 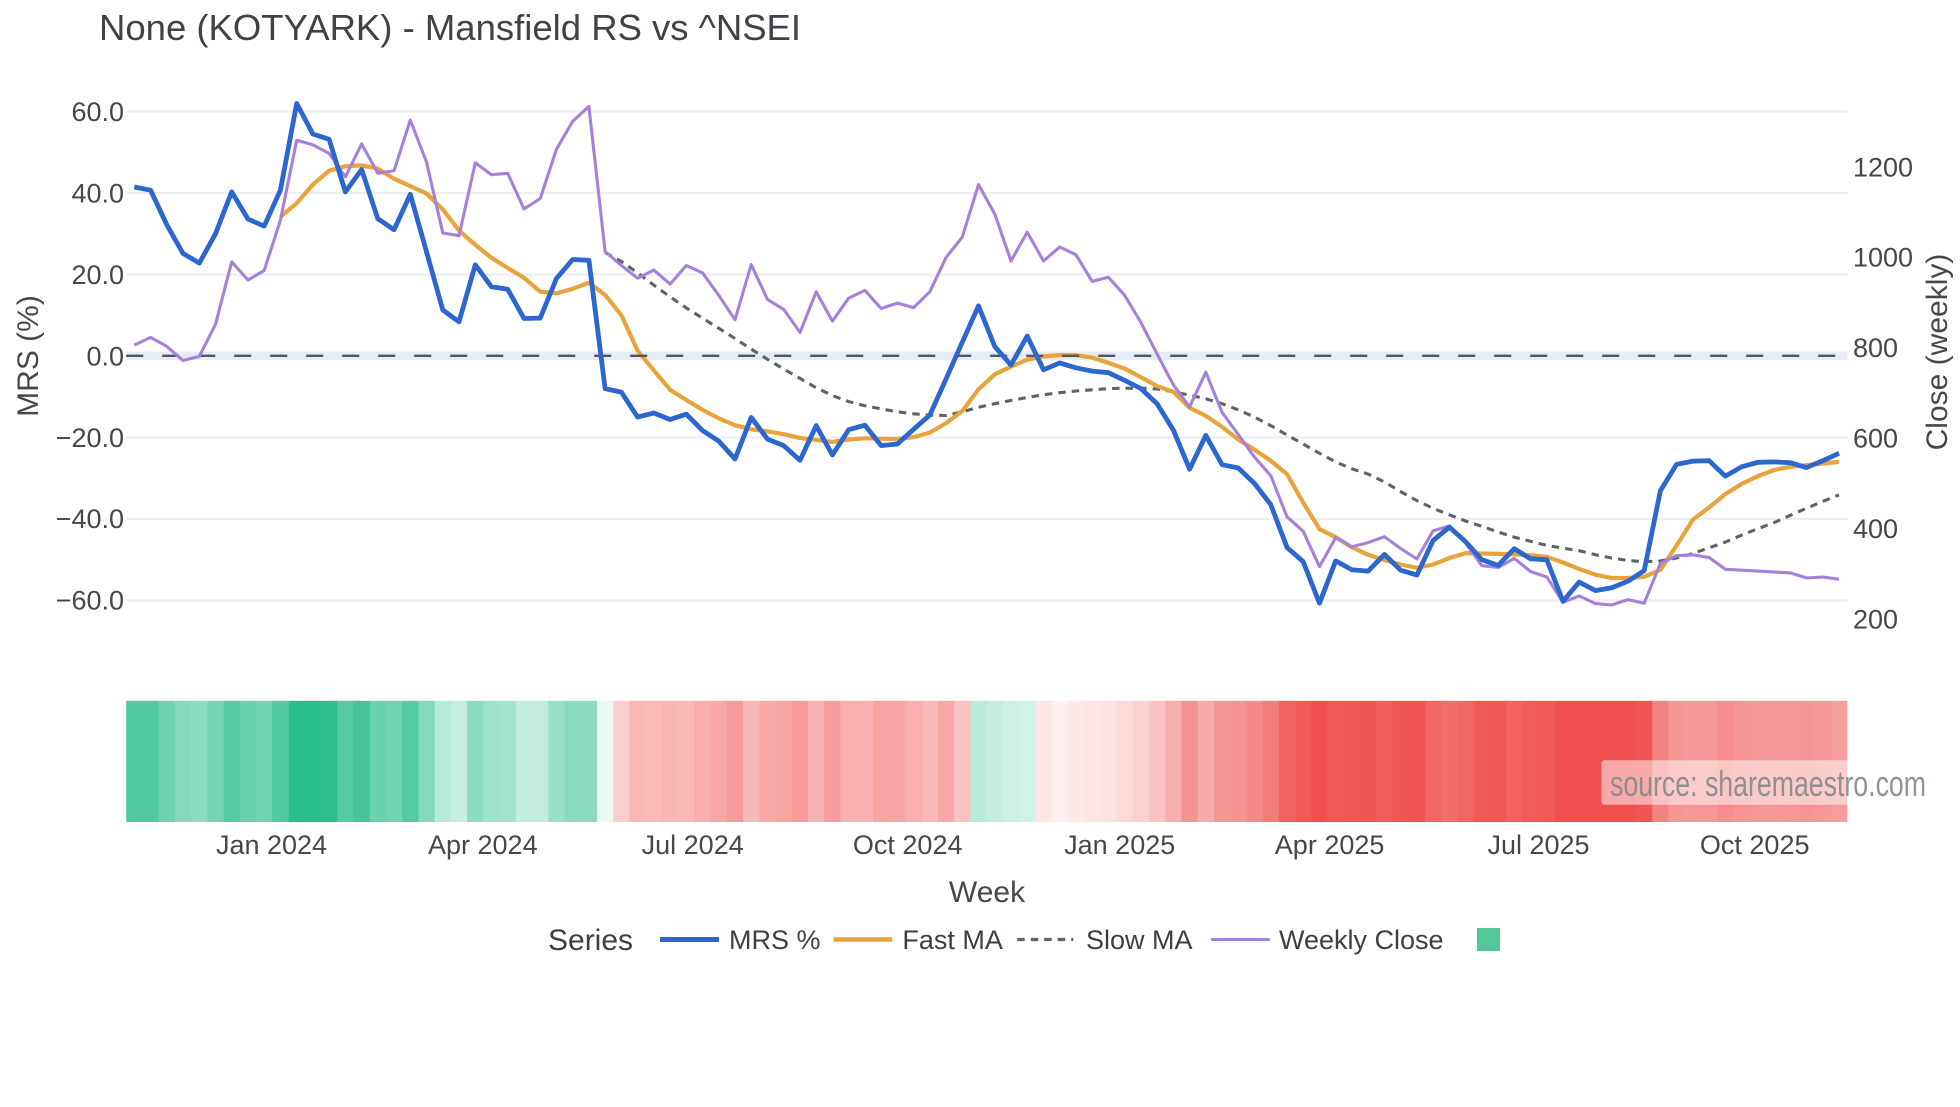 I want to click on svg-text: Jan 2024, so click(x=271, y=845).